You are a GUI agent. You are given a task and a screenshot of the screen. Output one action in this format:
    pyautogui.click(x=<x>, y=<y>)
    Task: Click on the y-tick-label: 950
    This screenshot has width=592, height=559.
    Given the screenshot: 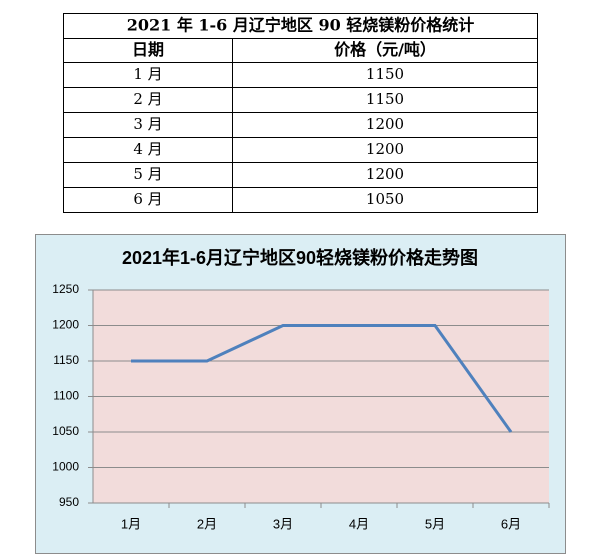 What is the action you would take?
    pyautogui.click(x=69, y=502)
    